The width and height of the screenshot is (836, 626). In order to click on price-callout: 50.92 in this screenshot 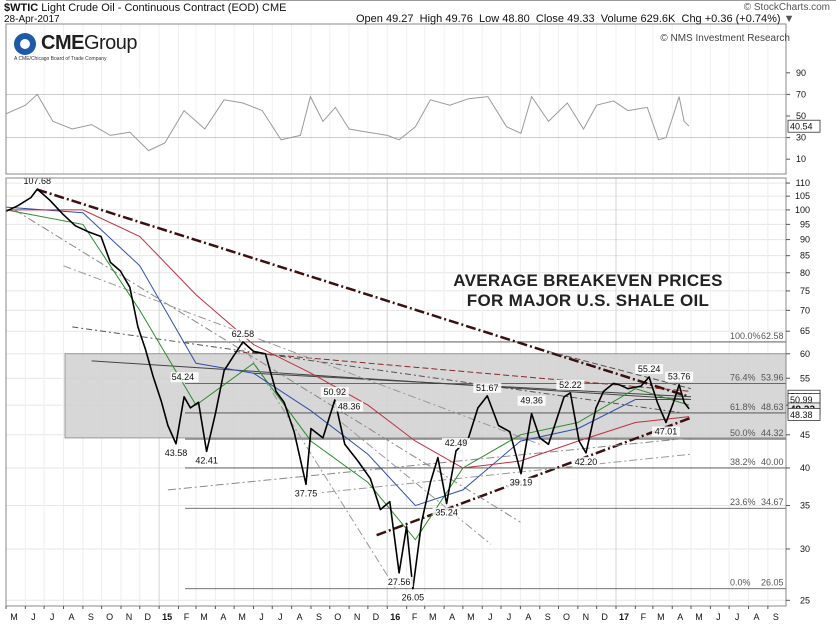, I will do `click(334, 392)`.